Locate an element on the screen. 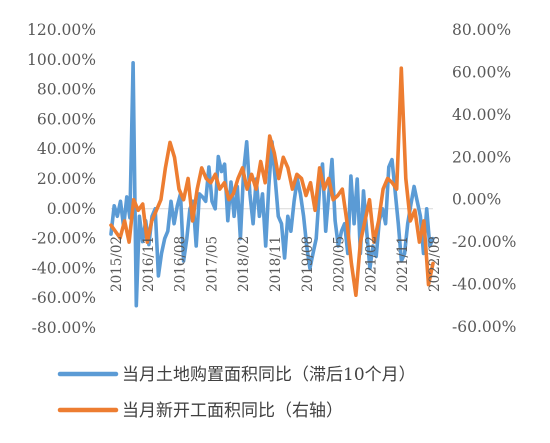 The height and width of the screenshot is (443, 550). right-tick-label: -20.00% is located at coordinates (484, 242).